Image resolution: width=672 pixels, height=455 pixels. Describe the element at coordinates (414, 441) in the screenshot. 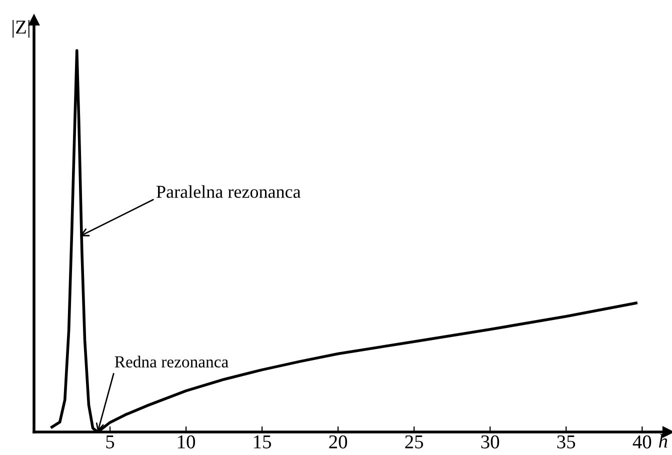

I see `x-tick-label: 25` at that location.